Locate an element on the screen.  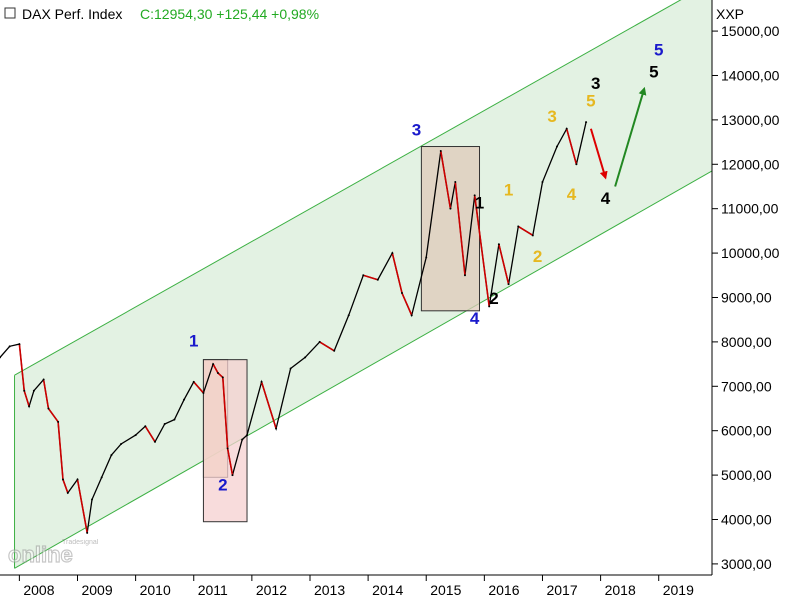
y-tick-label: 12000,00 is located at coordinates (750, 164).